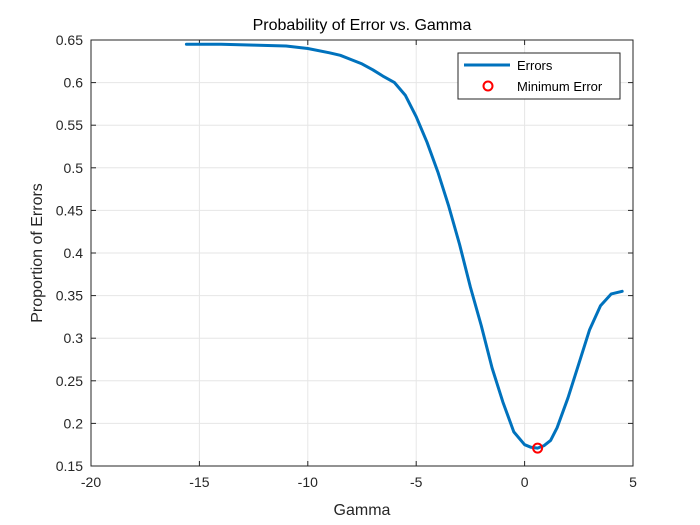  Describe the element at coordinates (416, 482) in the screenshot. I see `x-tick-label: -5` at that location.